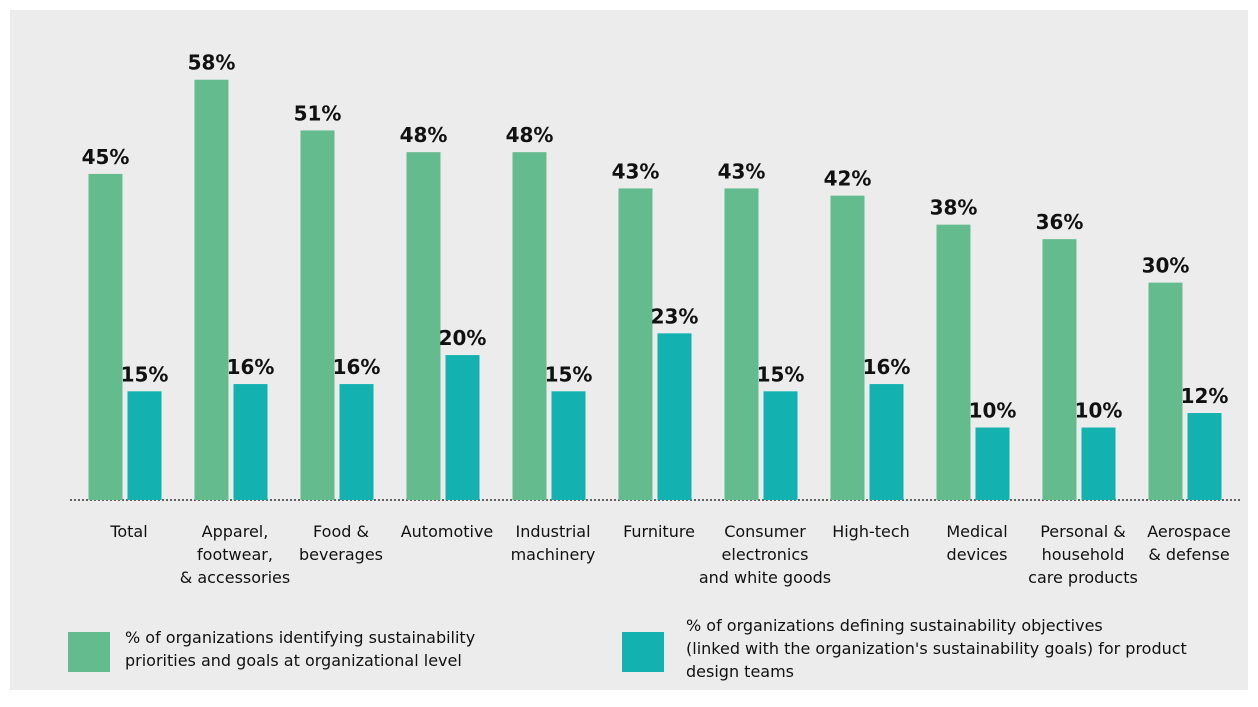  Describe the element at coordinates (1166, 266) in the screenshot. I see `value-label: 30%` at that location.